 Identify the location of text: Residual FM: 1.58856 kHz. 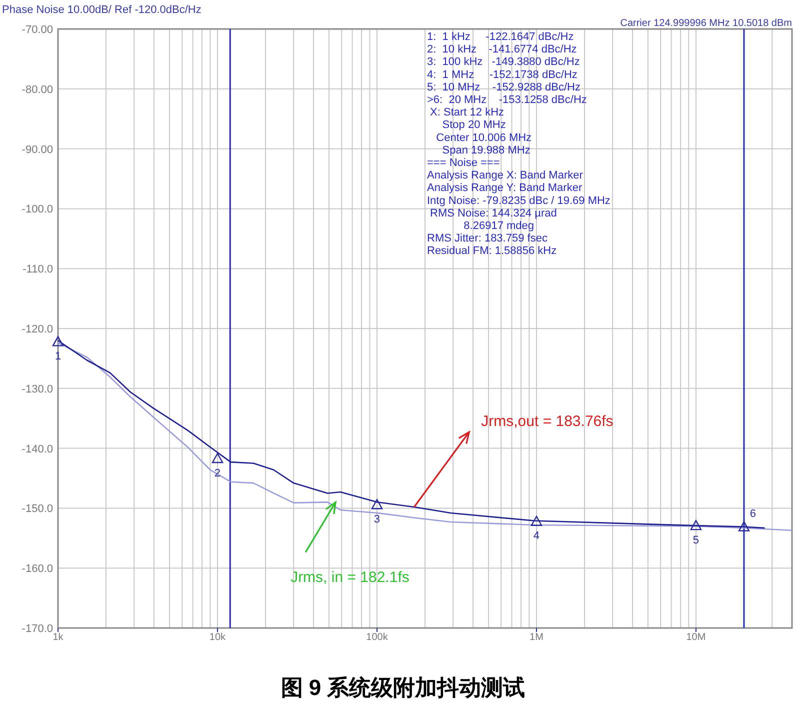
(492, 251).